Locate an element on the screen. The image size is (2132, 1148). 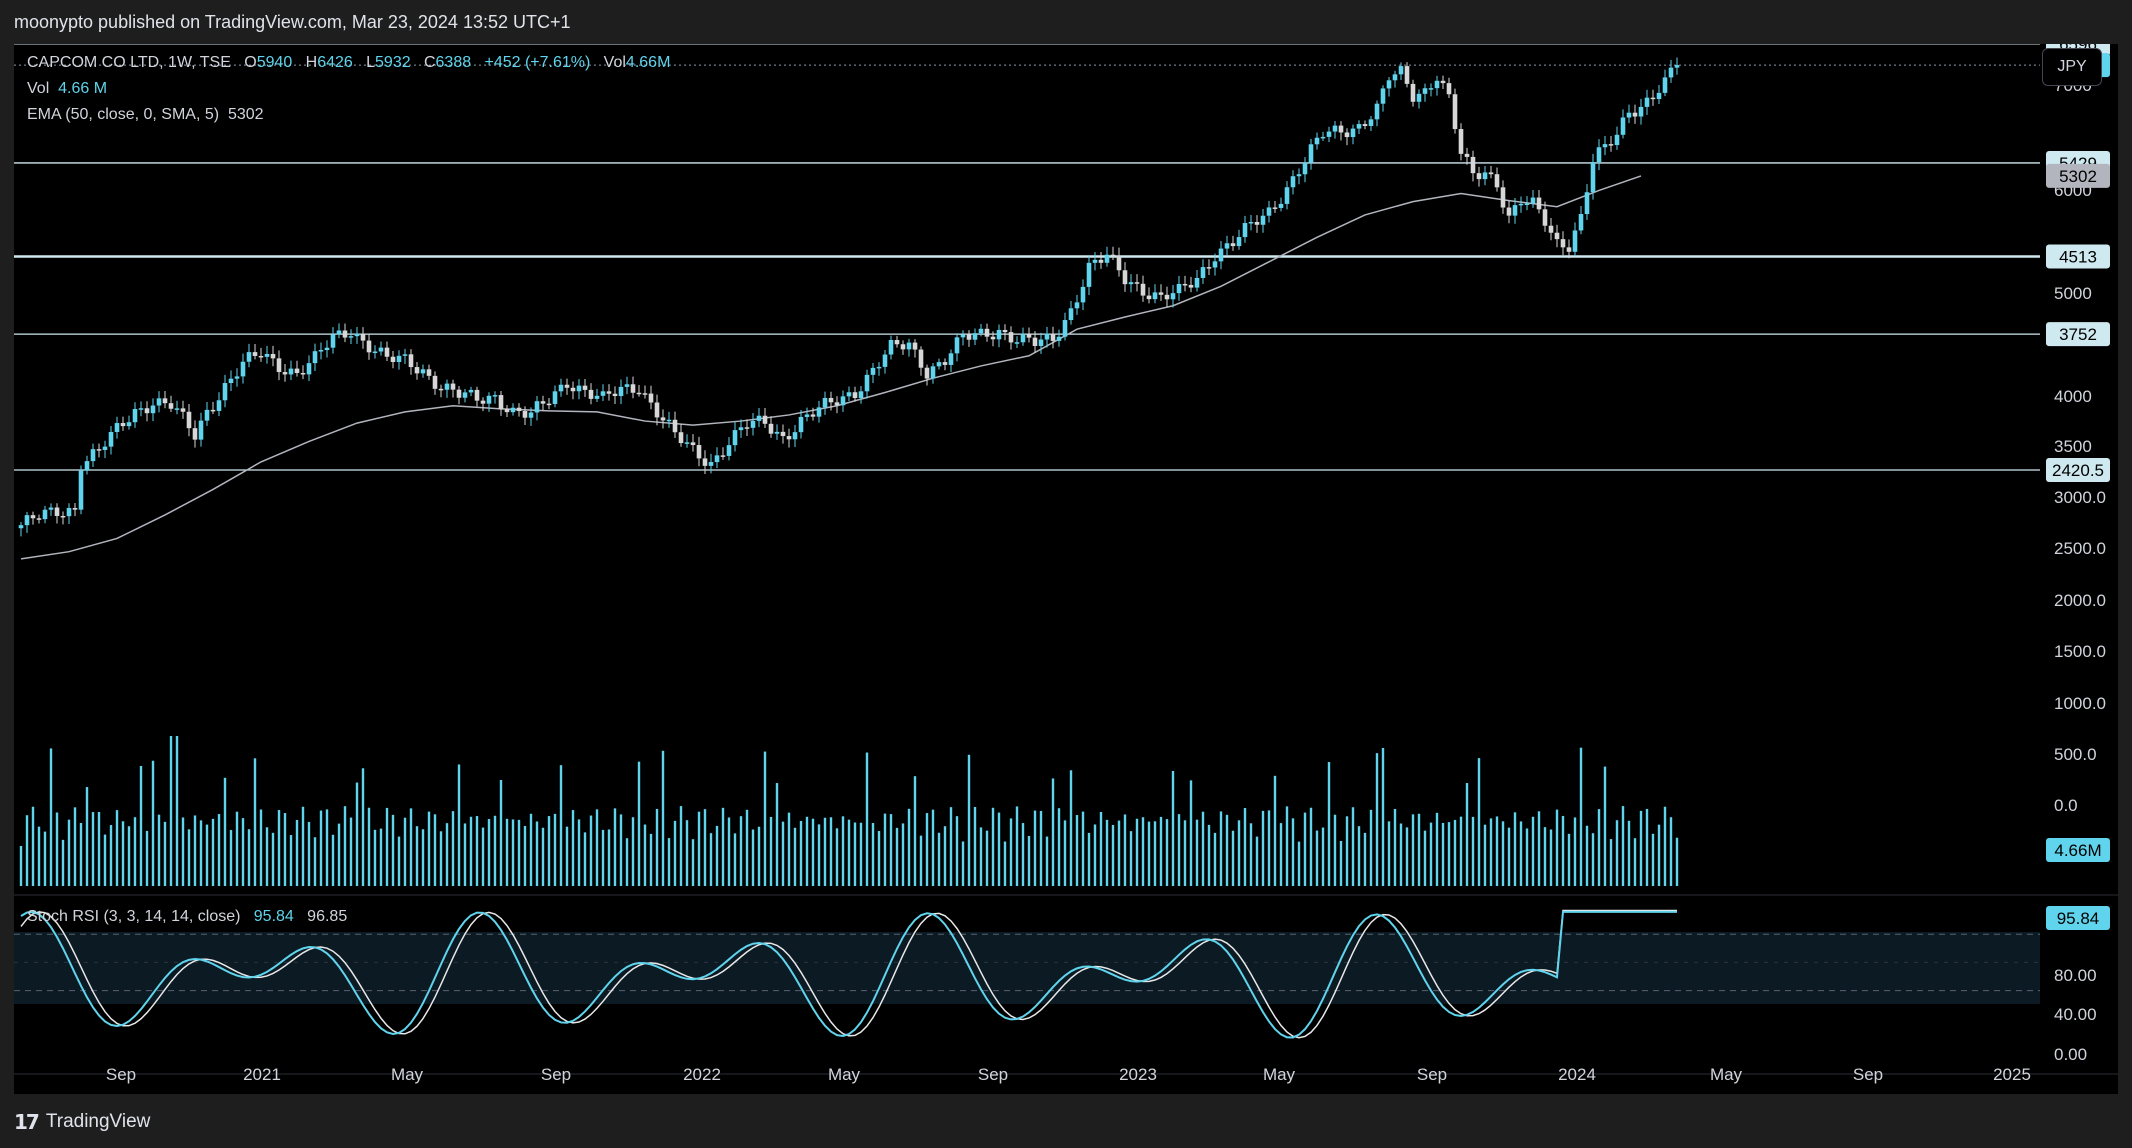
price-axis-tick-label: 1500.0 is located at coordinates (2080, 651).